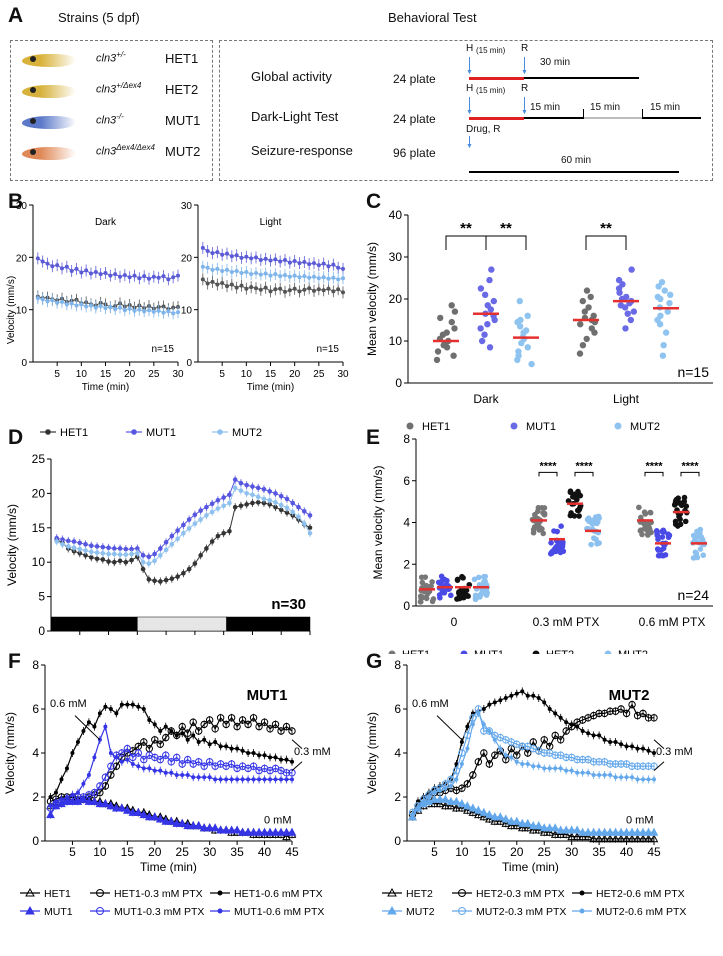 This screenshot has height=956, width=723. Describe the element at coordinates (372, 753) in the screenshot. I see `y-axis-label: Velocity (mm/s)` at that location.